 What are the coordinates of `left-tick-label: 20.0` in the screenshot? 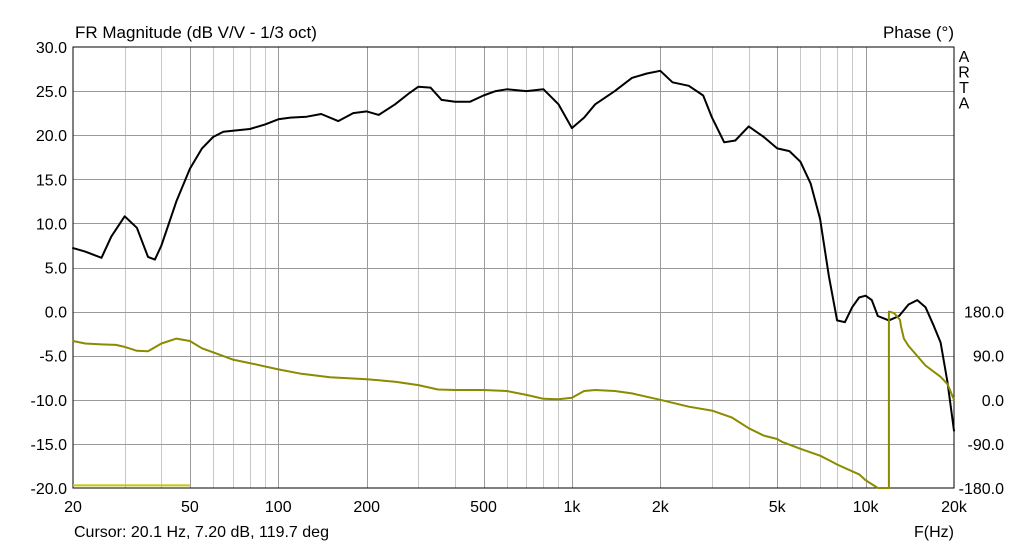 It's located at (51, 136).